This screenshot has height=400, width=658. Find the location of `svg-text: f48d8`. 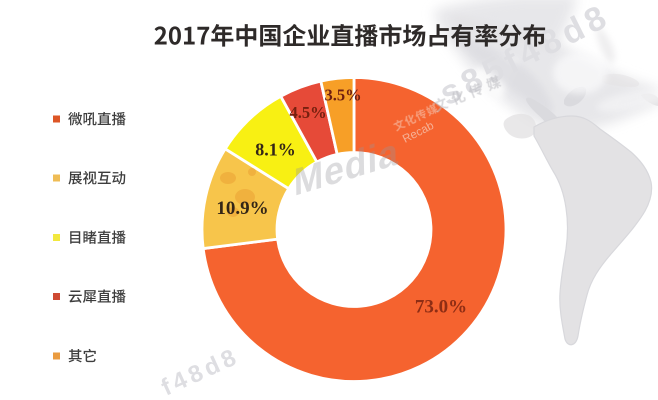

svg-text: f48d8 is located at coordinates (200, 371).